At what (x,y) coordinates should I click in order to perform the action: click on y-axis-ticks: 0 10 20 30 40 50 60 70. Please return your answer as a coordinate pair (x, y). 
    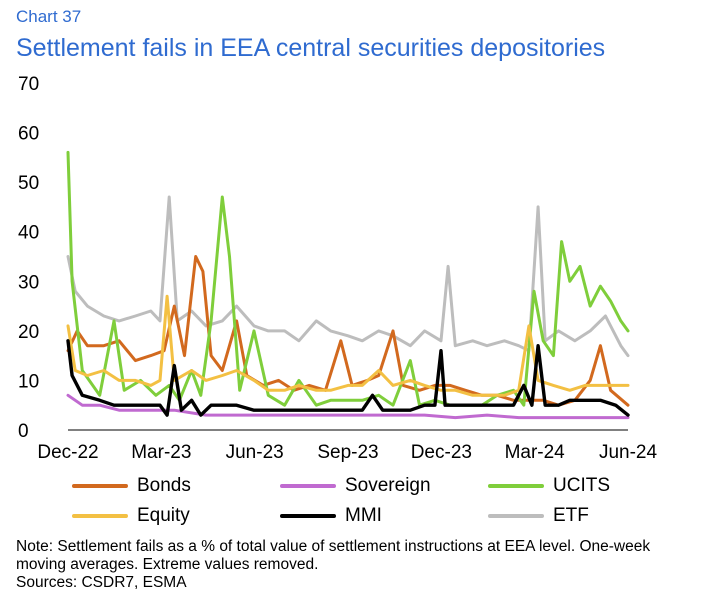
    Looking at the image, I should click on (28, 258).